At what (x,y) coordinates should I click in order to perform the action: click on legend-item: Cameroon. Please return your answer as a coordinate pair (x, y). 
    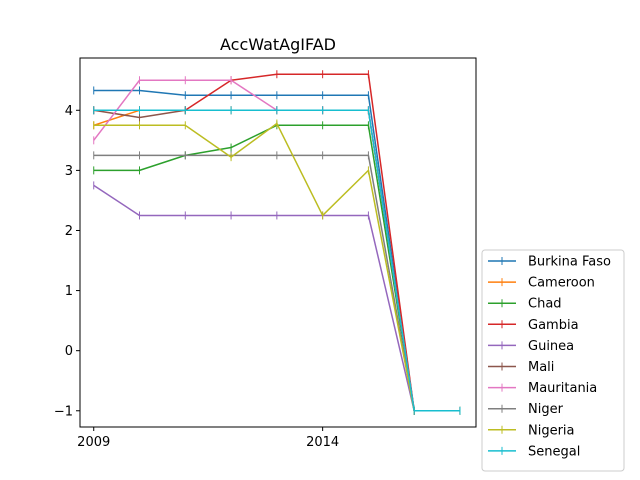
    Looking at the image, I should click on (541, 283).